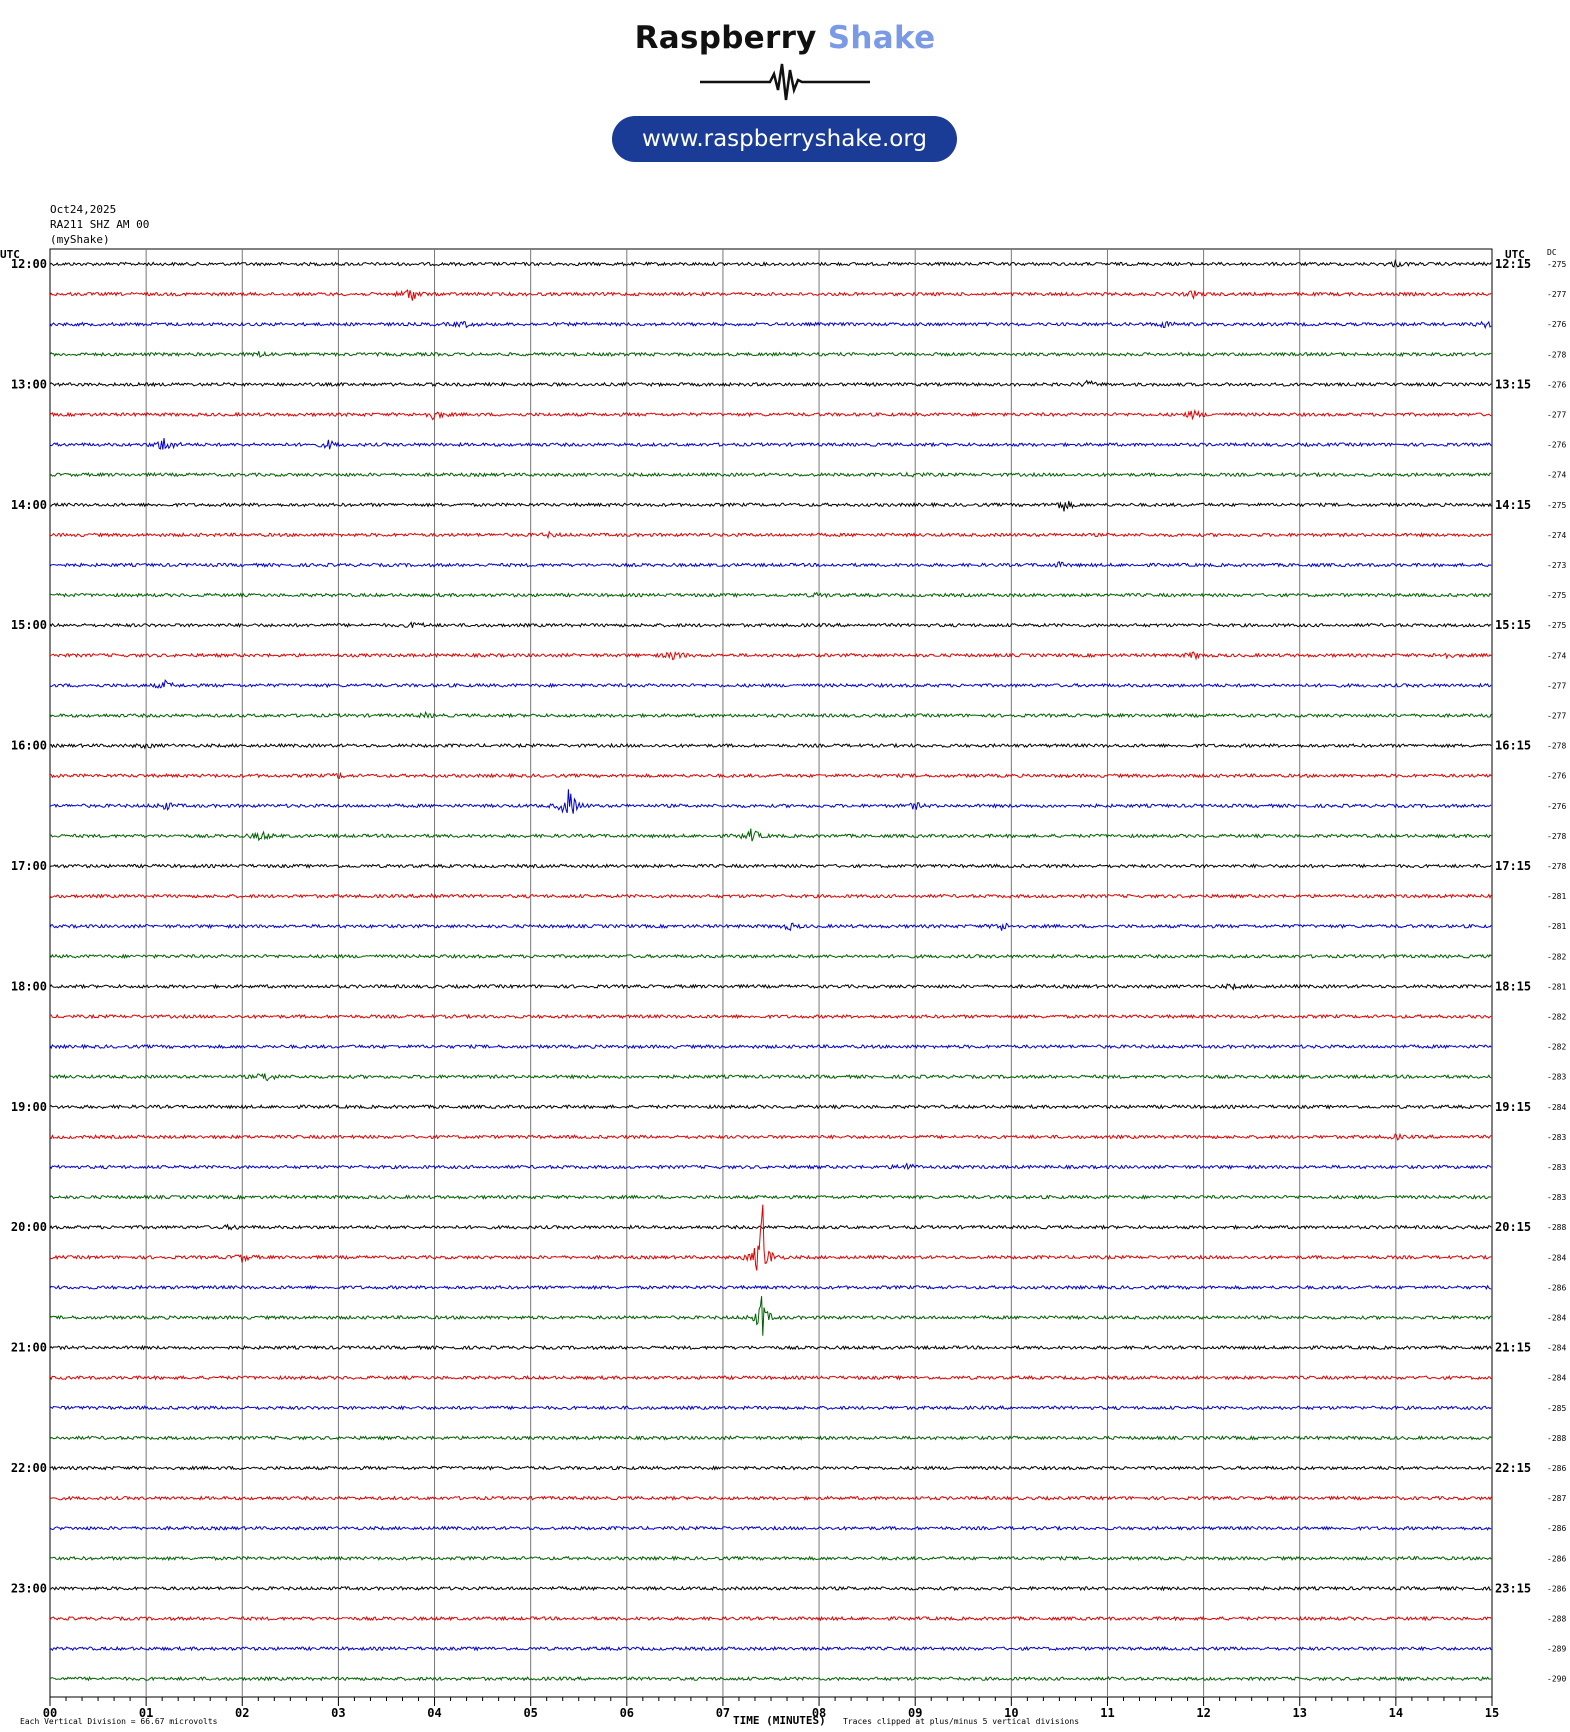 The height and width of the screenshot is (1732, 1570). I want to click on x-tick-label: 14, so click(1396, 1713).